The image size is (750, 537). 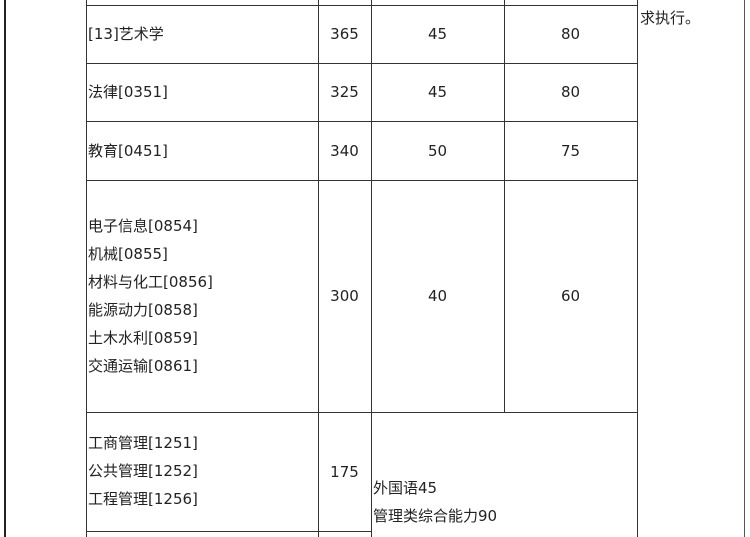 What do you see at coordinates (143, 366) in the screenshot?
I see `major-name: 交通运输[0861]` at bounding box center [143, 366].